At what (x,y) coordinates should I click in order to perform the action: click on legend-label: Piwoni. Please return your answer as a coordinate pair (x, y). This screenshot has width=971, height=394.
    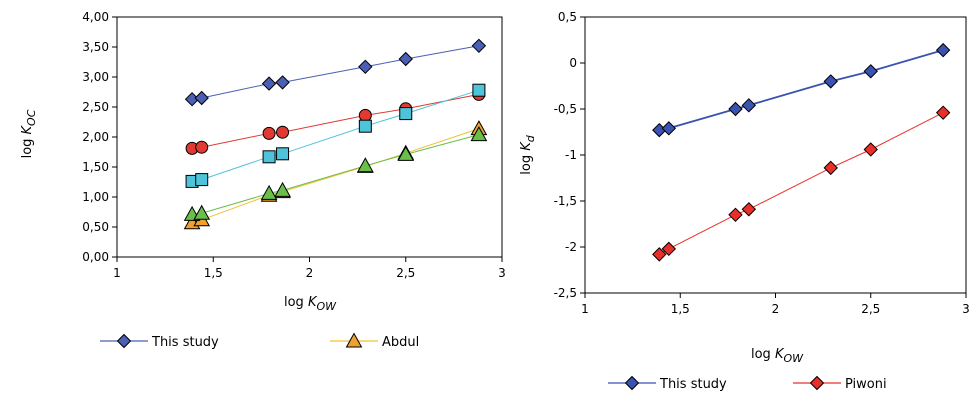
    Looking at the image, I should click on (866, 384).